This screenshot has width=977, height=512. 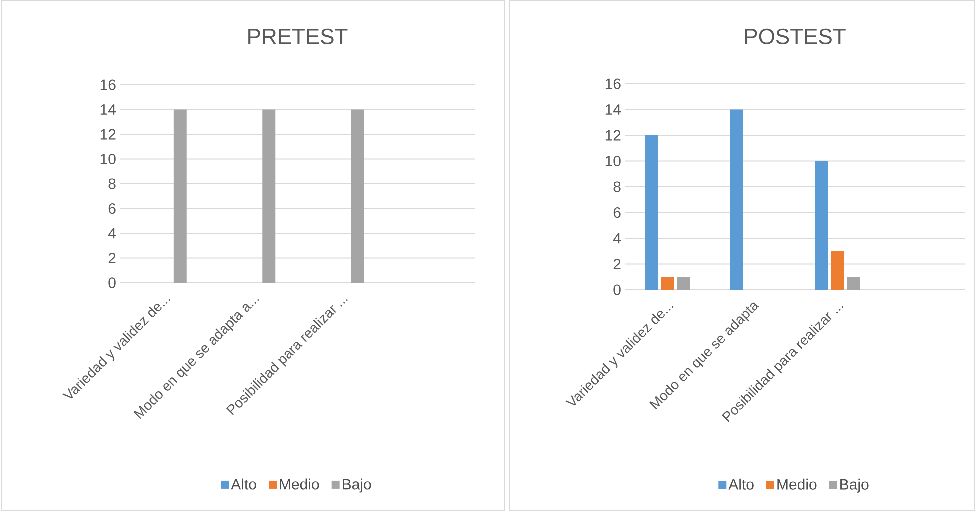 I want to click on chart-title: POSTEST, so click(x=795, y=36).